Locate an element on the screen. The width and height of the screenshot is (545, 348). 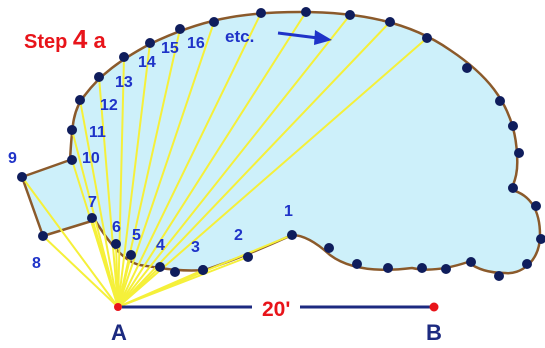
stake-label-4: 4 is located at coordinates (160, 245).